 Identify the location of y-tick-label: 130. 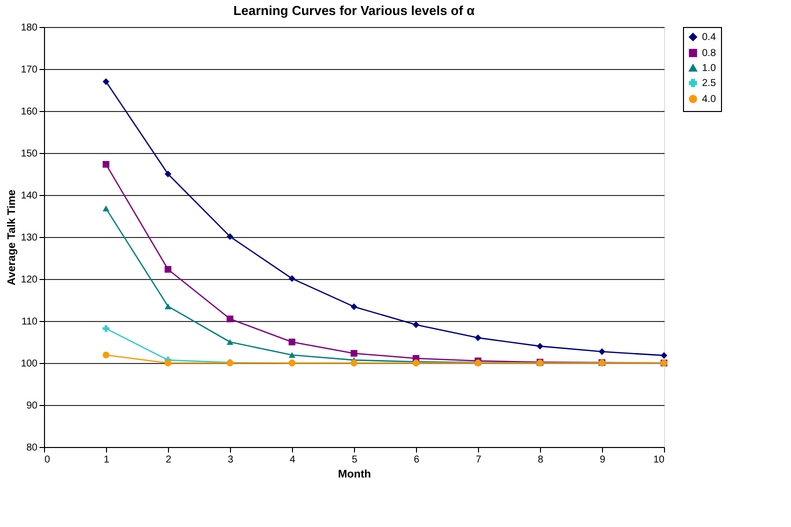
(29, 238).